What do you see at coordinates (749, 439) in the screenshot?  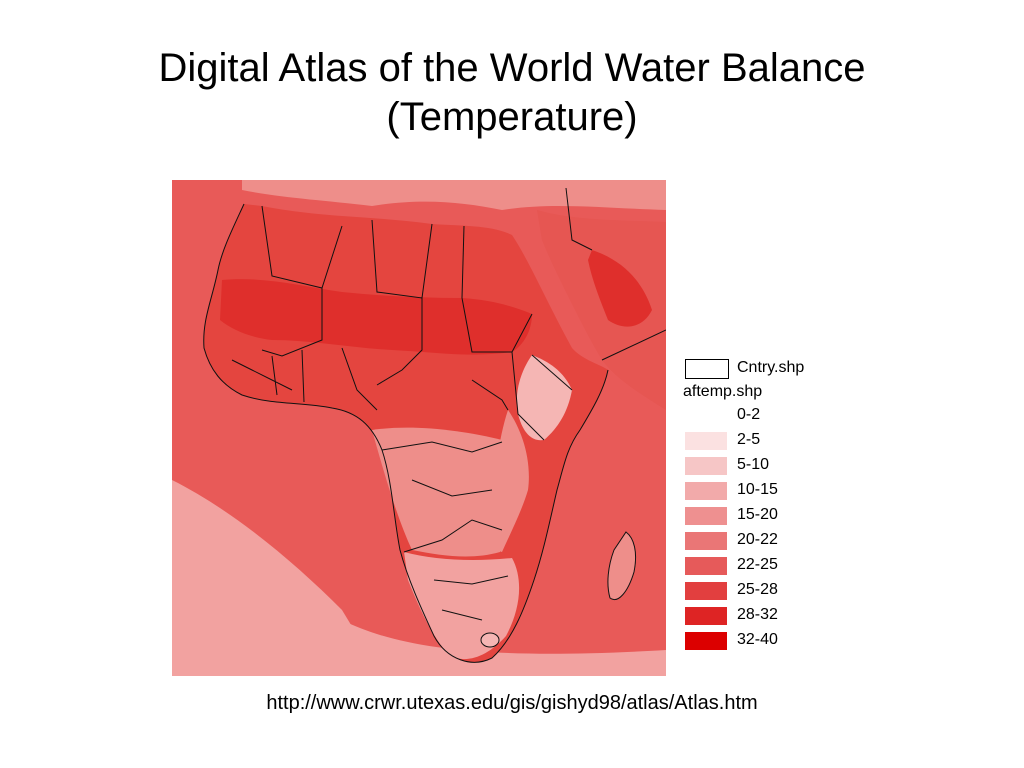 I see `legend-class-label: 2-5` at bounding box center [749, 439].